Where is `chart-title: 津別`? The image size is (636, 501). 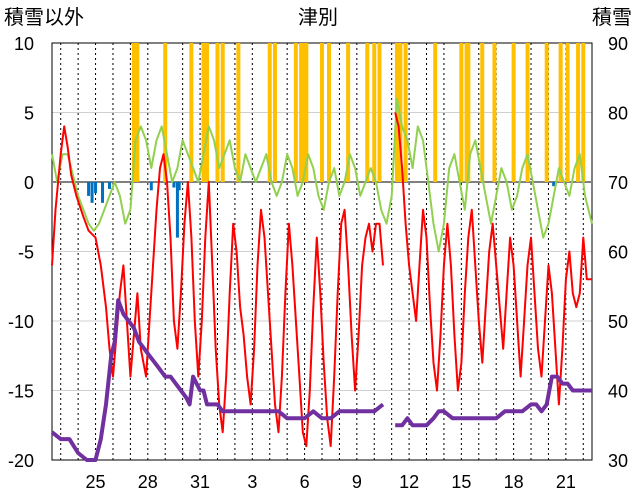
chart-title: 津別 is located at coordinates (318, 17).